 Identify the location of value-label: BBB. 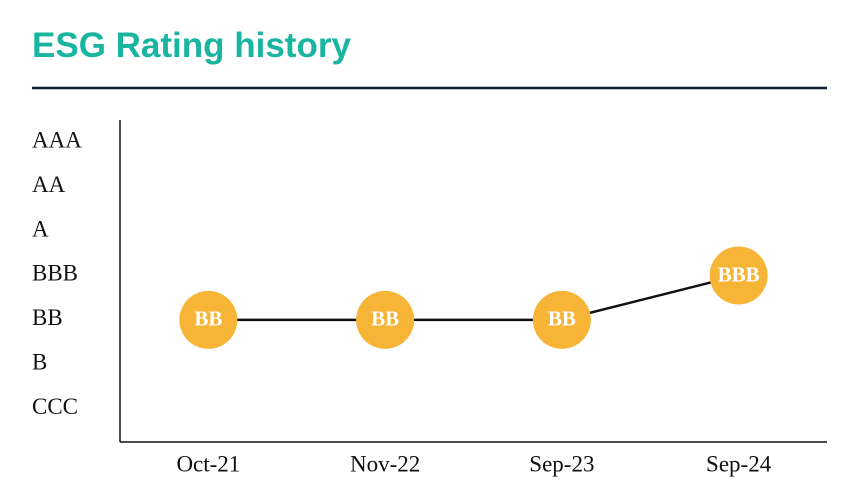
(739, 274).